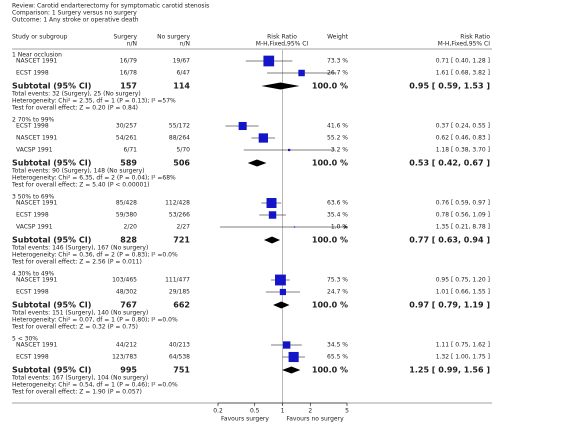  Describe the element at coordinates (33, 120) in the screenshot. I see `group-label: 2 70% to 99%` at that location.